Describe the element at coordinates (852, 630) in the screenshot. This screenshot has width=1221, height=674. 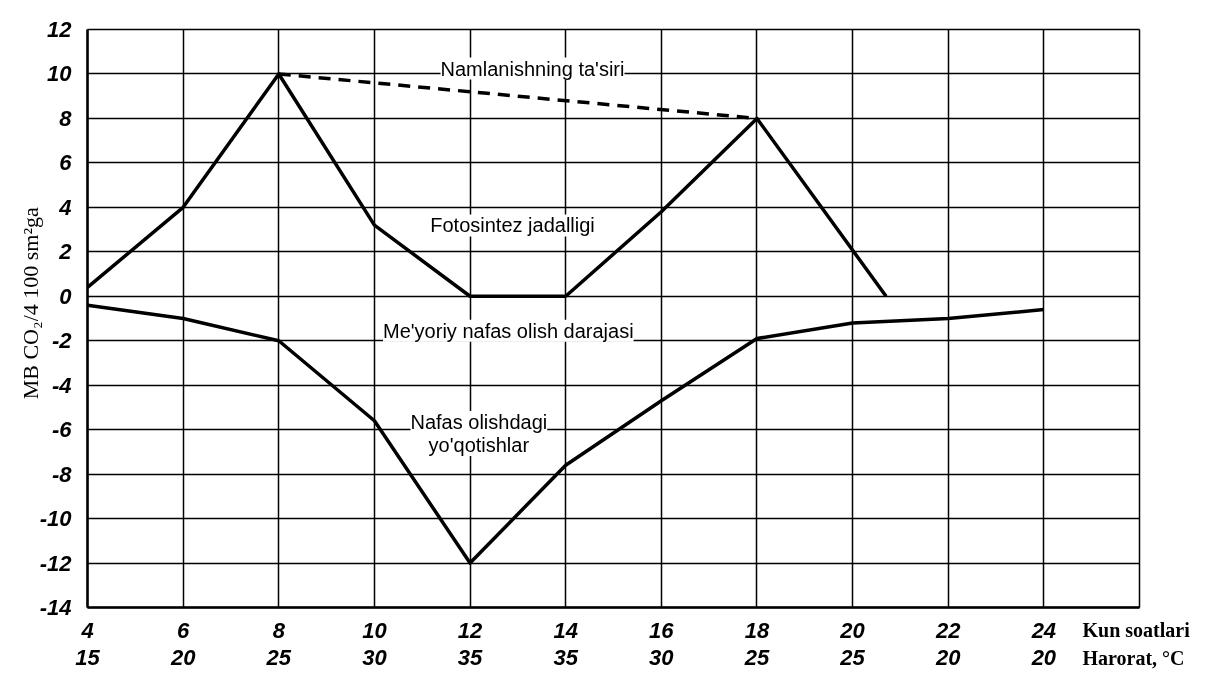
I see `x-tick-label: 20` at that location.